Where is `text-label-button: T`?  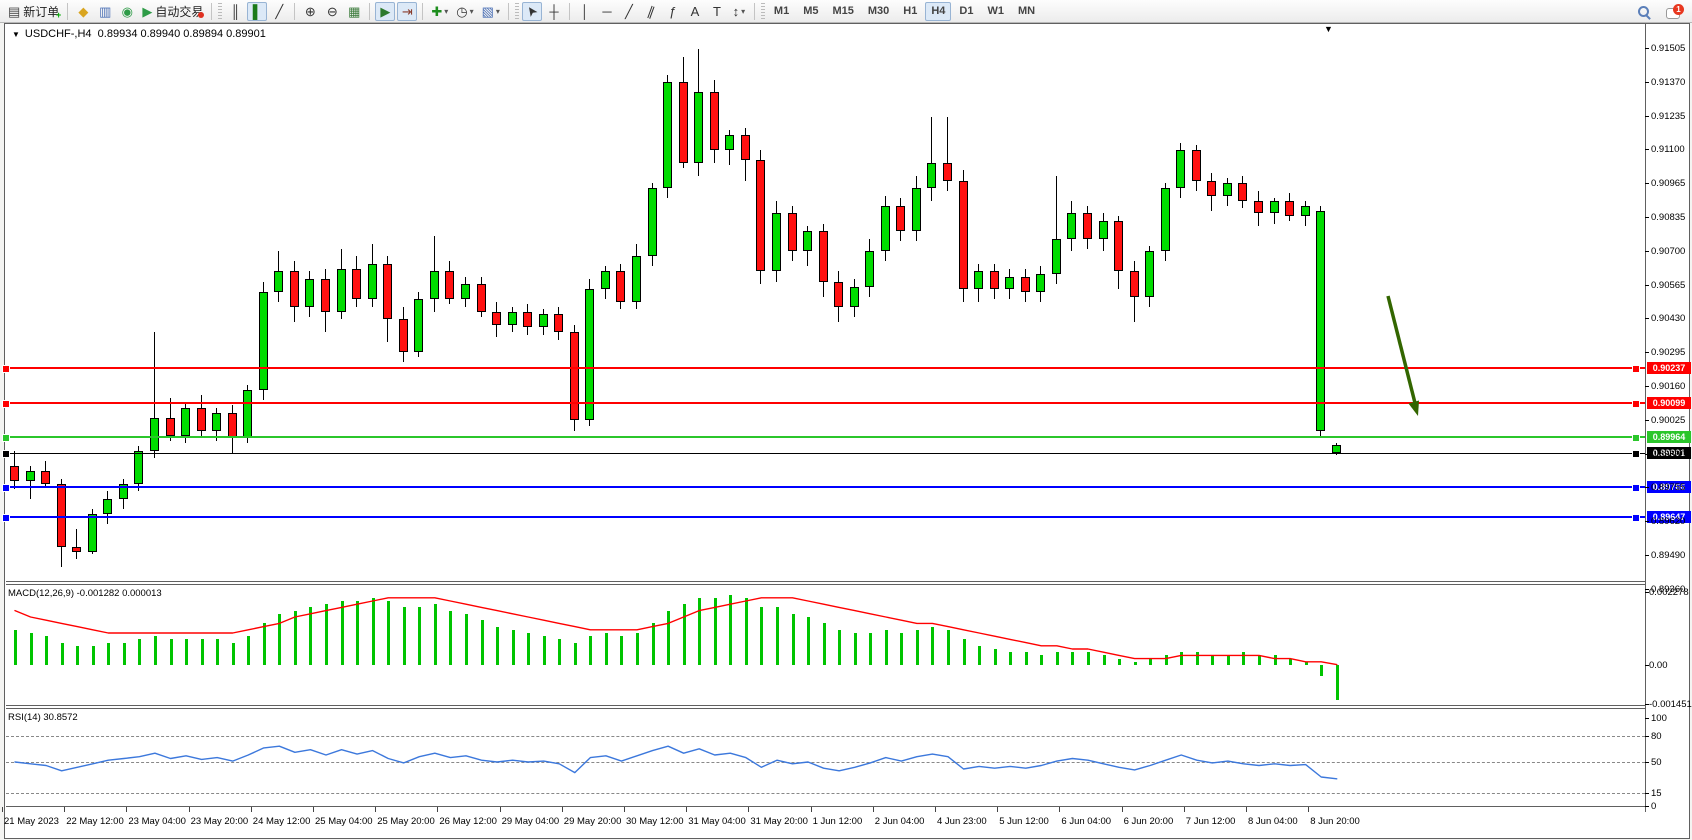
text-label-button: T is located at coordinates (717, 11).